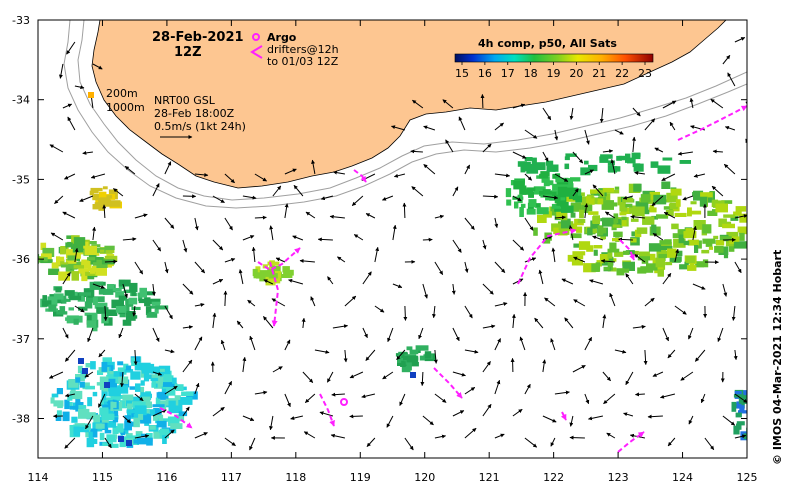  I want to click on lon-tick-label: 114, so click(38, 477).